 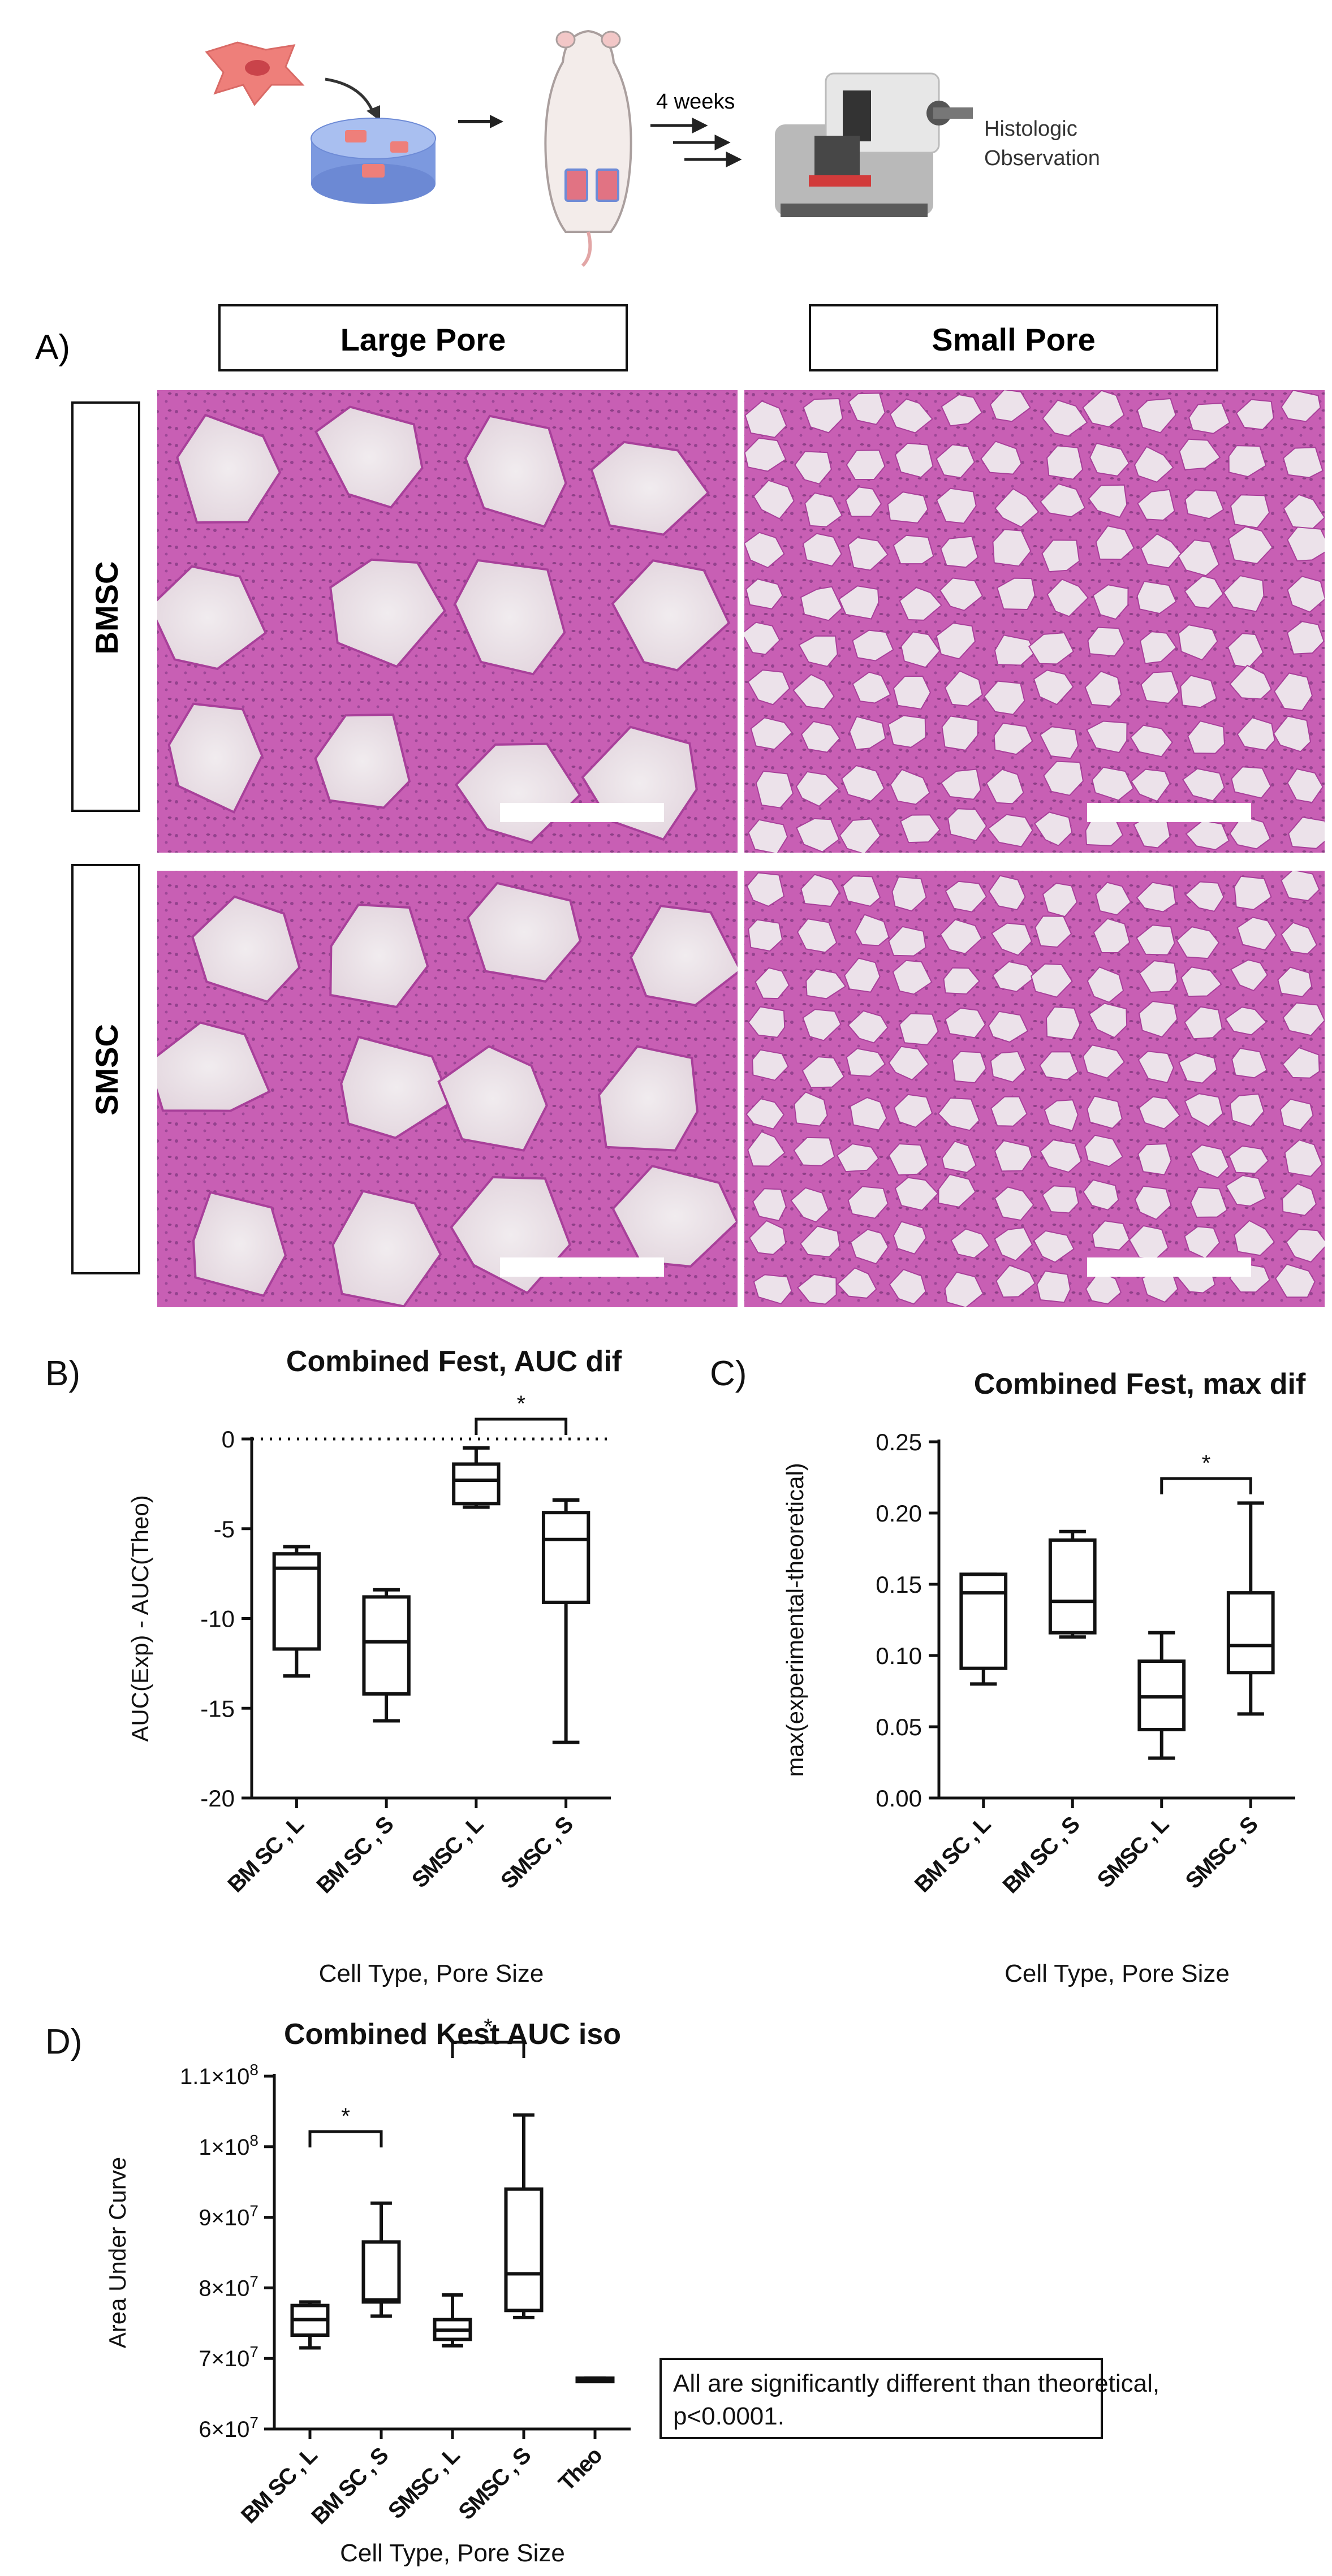 What do you see at coordinates (106, 1070) in the screenshot?
I see `smsc-row-header: SMSC` at bounding box center [106, 1070].